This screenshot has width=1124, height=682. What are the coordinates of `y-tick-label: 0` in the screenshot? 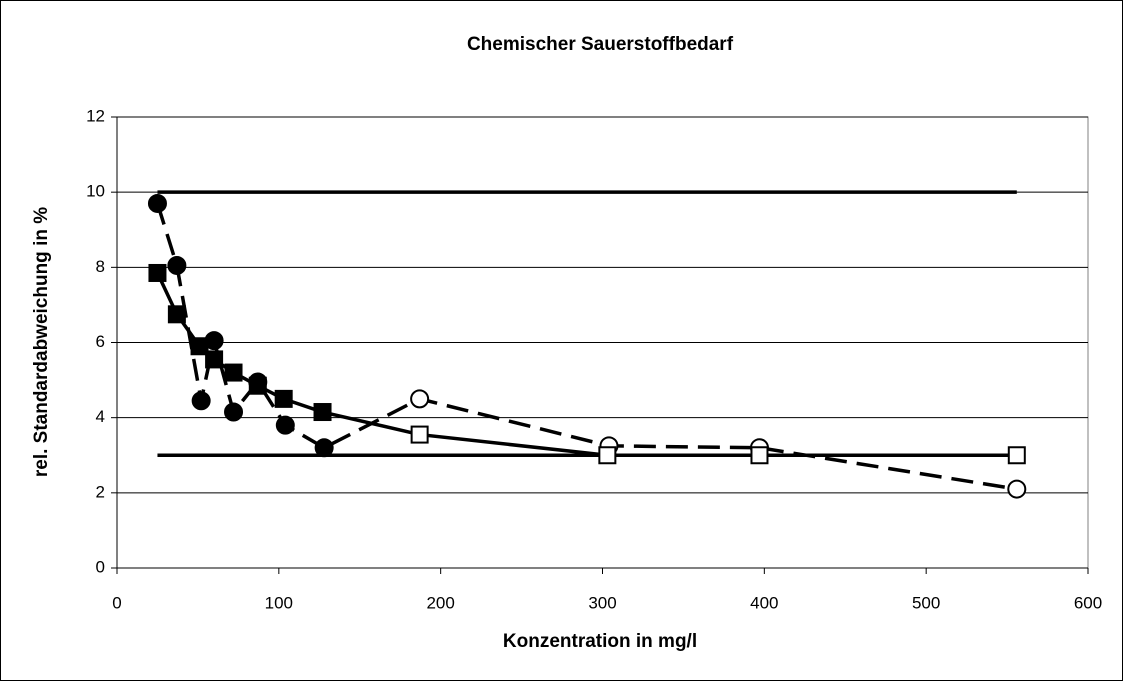 It's located at (100, 566).